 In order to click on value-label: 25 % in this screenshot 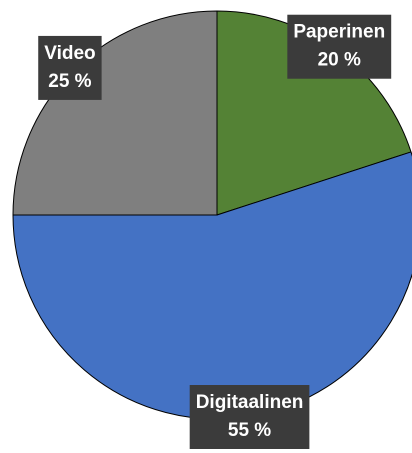, I will do `click(69, 81)`.